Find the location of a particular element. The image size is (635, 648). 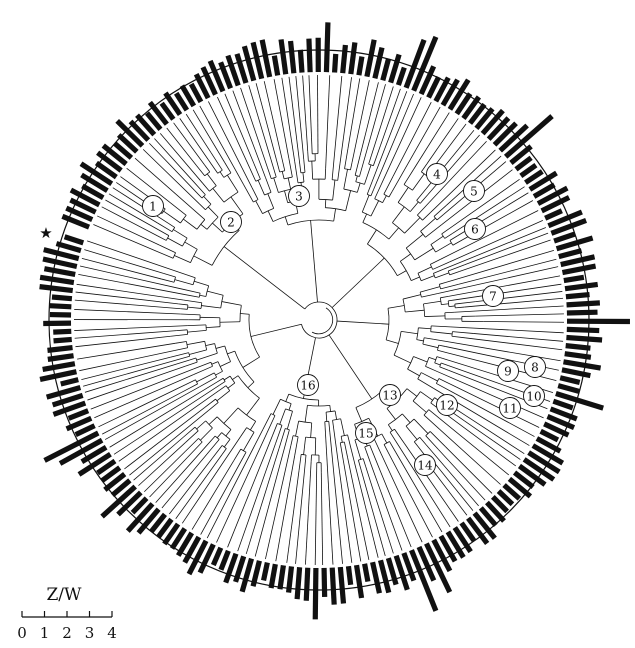

scale-tick-label: 1 is located at coordinates (45, 633).